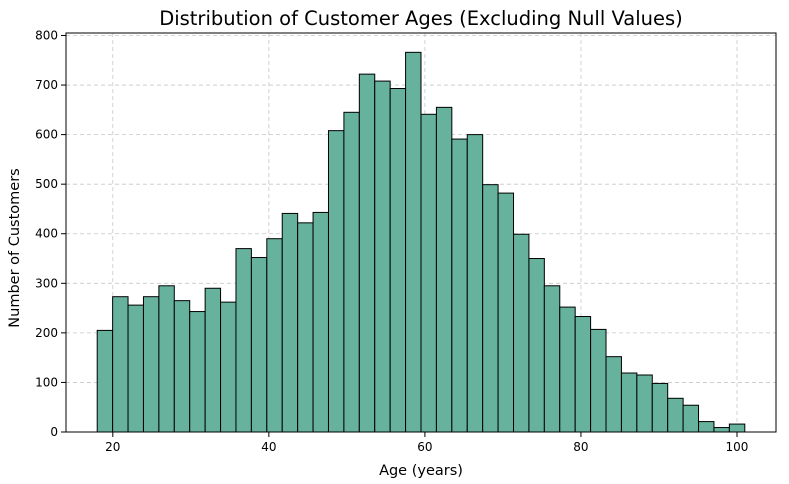 This screenshot has height=484, width=789. I want to click on y-axis-label: Number of Customers, so click(15, 247).